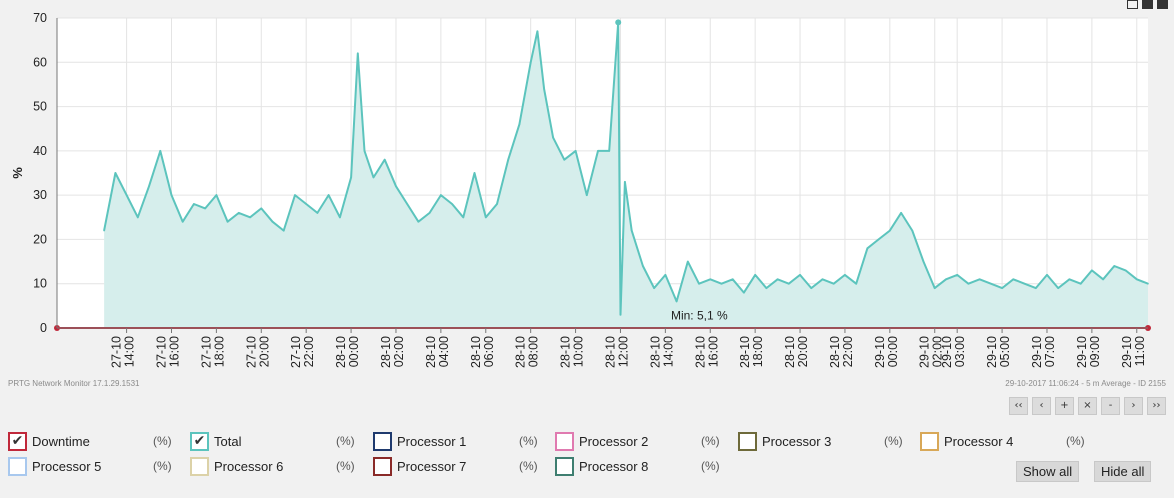 This screenshot has height=498, width=1174. I want to click on legend-item-total: ✔ Total, so click(215, 441).